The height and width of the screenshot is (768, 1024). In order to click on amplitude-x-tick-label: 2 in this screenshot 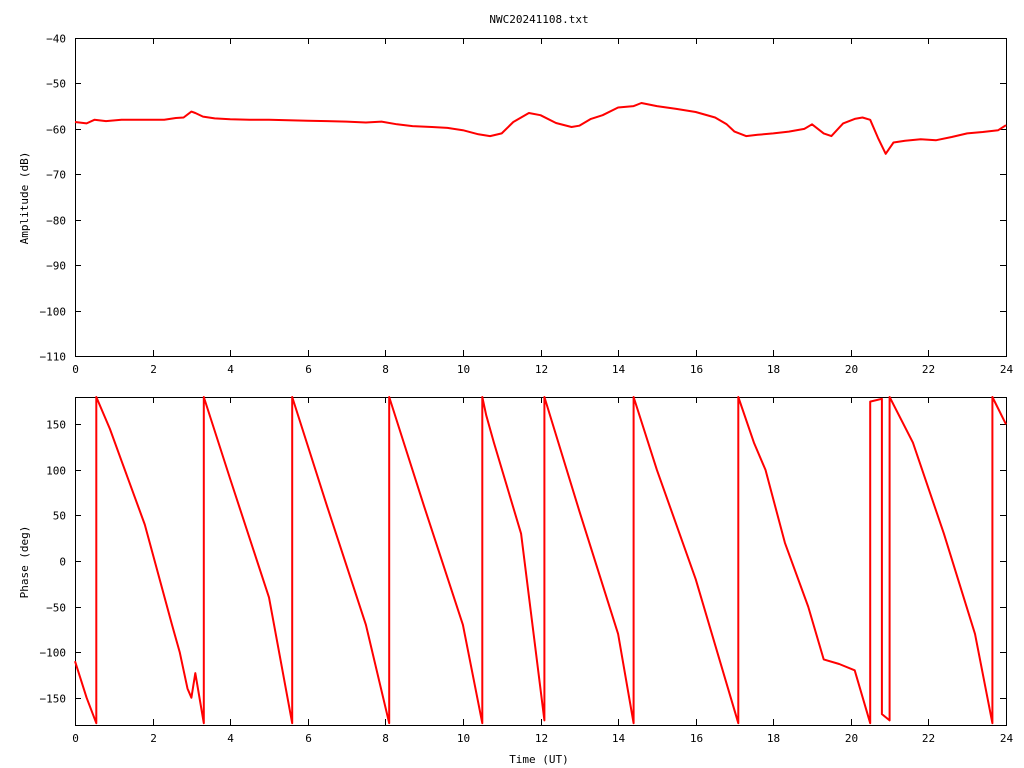, I will do `click(153, 369)`.